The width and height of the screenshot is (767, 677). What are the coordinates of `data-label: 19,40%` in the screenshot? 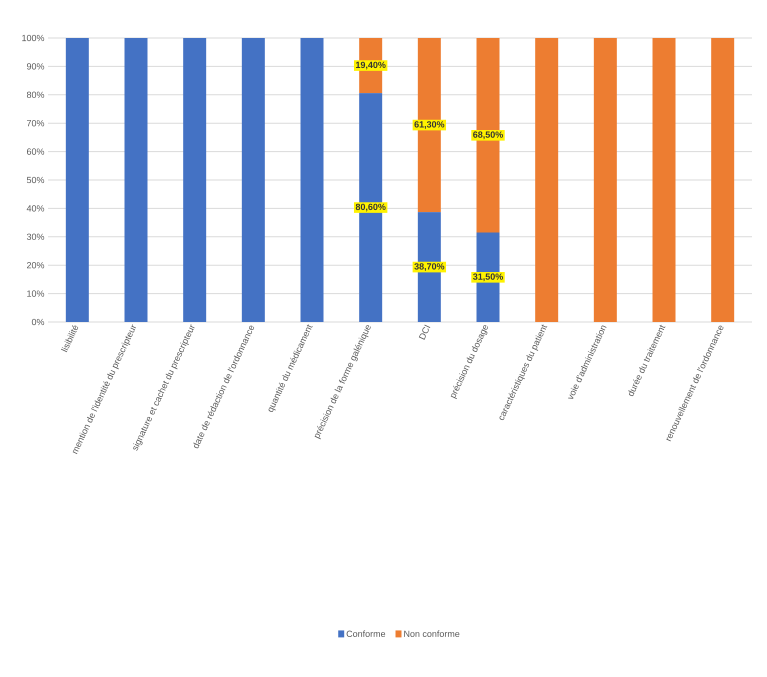 It's located at (371, 66).